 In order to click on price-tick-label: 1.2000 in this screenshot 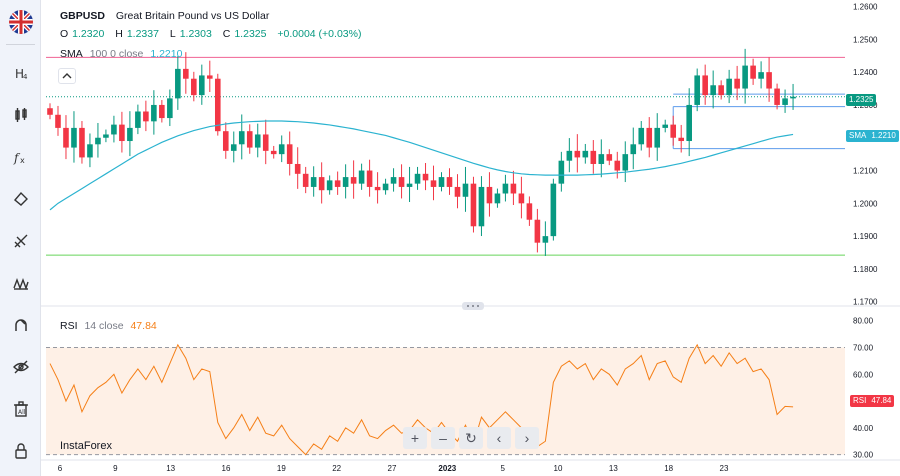, I will do `click(865, 203)`.